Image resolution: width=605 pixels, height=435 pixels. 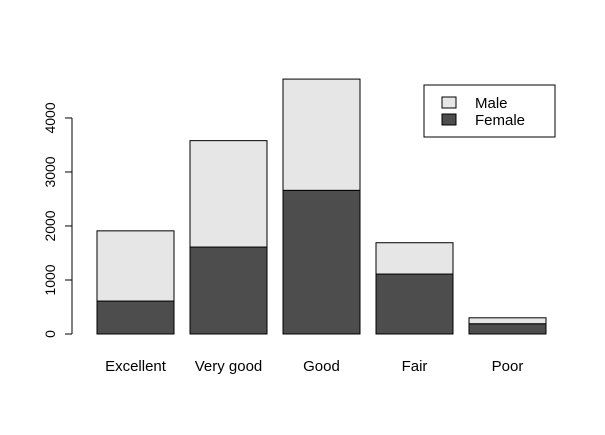 I want to click on bar-male-excellent, so click(x=135, y=266).